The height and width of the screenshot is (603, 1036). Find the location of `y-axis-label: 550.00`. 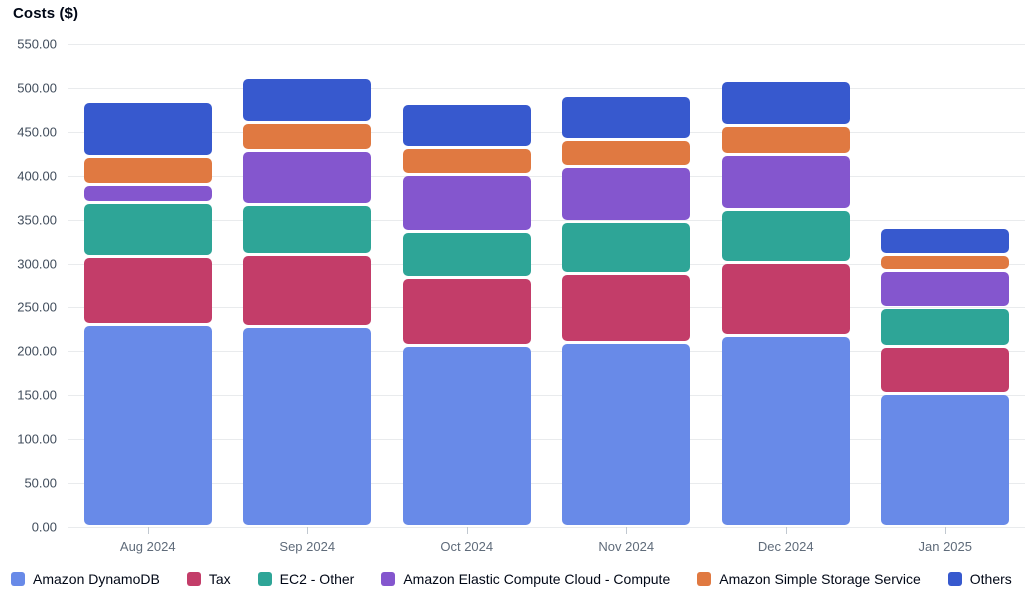

y-axis-label: 550.00 is located at coordinates (37, 44).